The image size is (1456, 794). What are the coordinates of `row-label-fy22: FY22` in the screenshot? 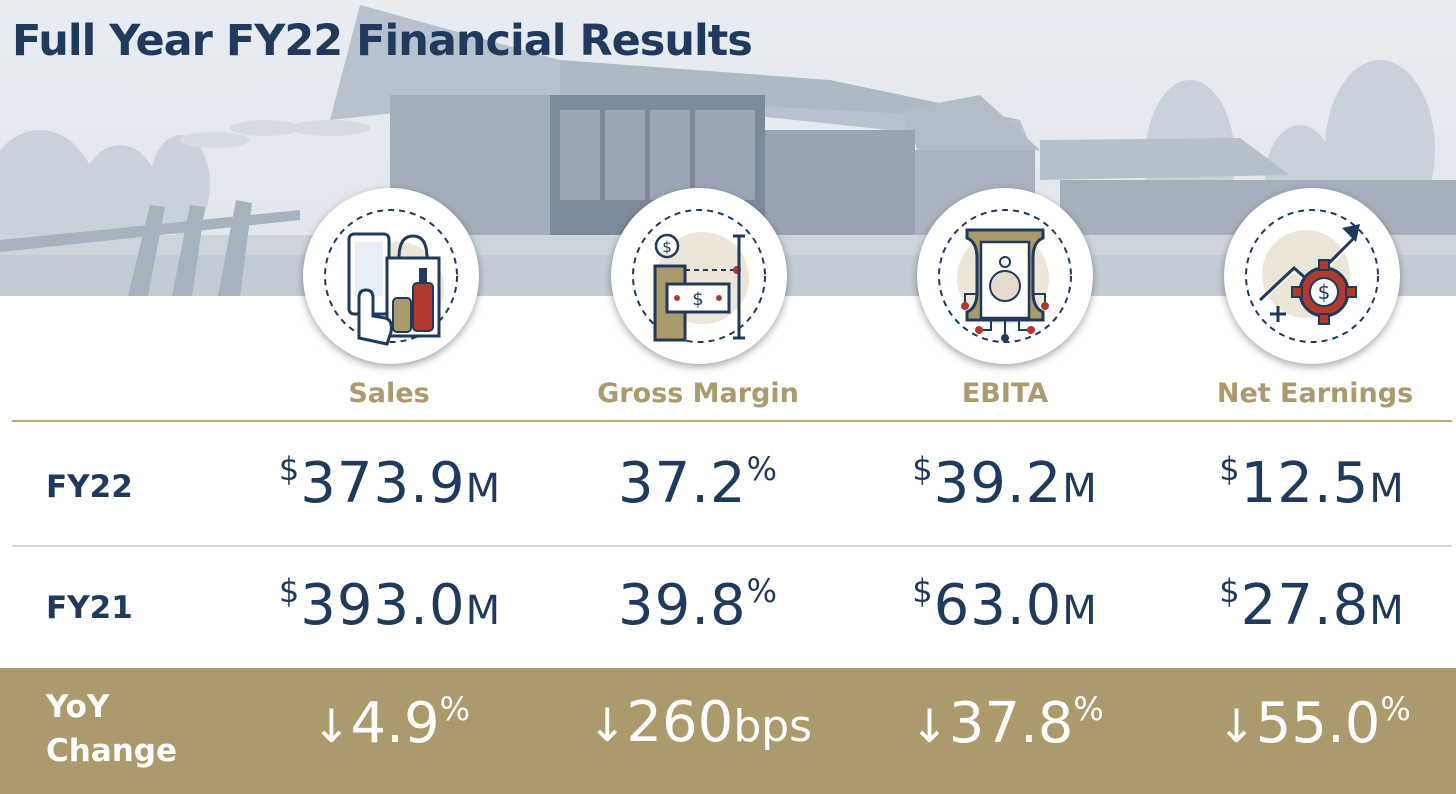 It's located at (89, 487).